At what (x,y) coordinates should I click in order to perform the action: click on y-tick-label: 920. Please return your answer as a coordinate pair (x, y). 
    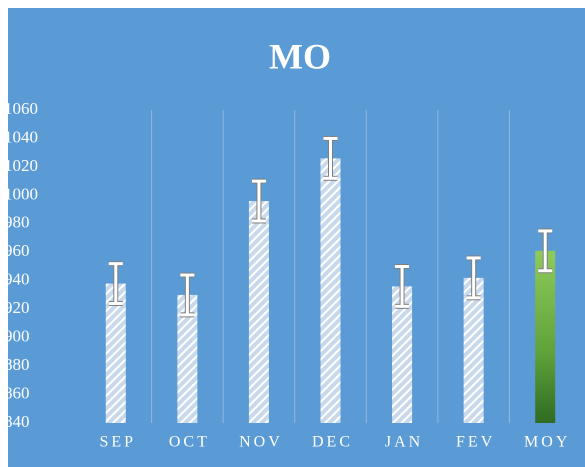
    Looking at the image, I should click on (17, 307).